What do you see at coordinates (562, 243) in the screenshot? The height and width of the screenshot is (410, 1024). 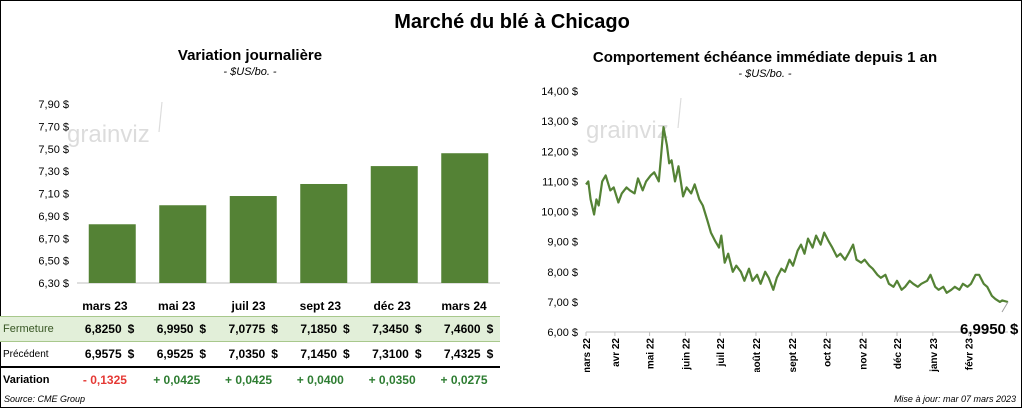 I see `y-tick-label: 9,00 $` at bounding box center [562, 243].